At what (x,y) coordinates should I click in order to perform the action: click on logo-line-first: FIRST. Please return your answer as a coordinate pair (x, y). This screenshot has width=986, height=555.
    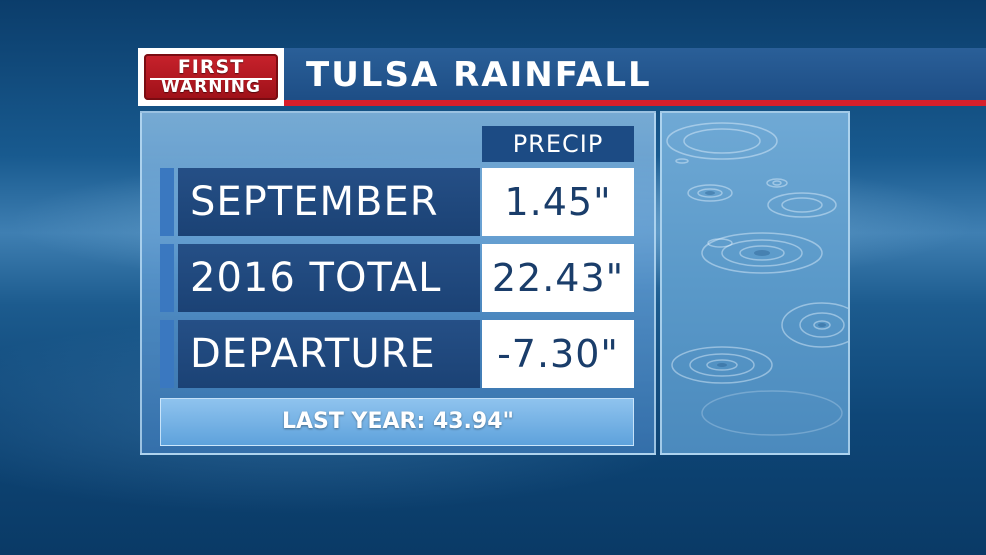
    Looking at the image, I should click on (211, 67).